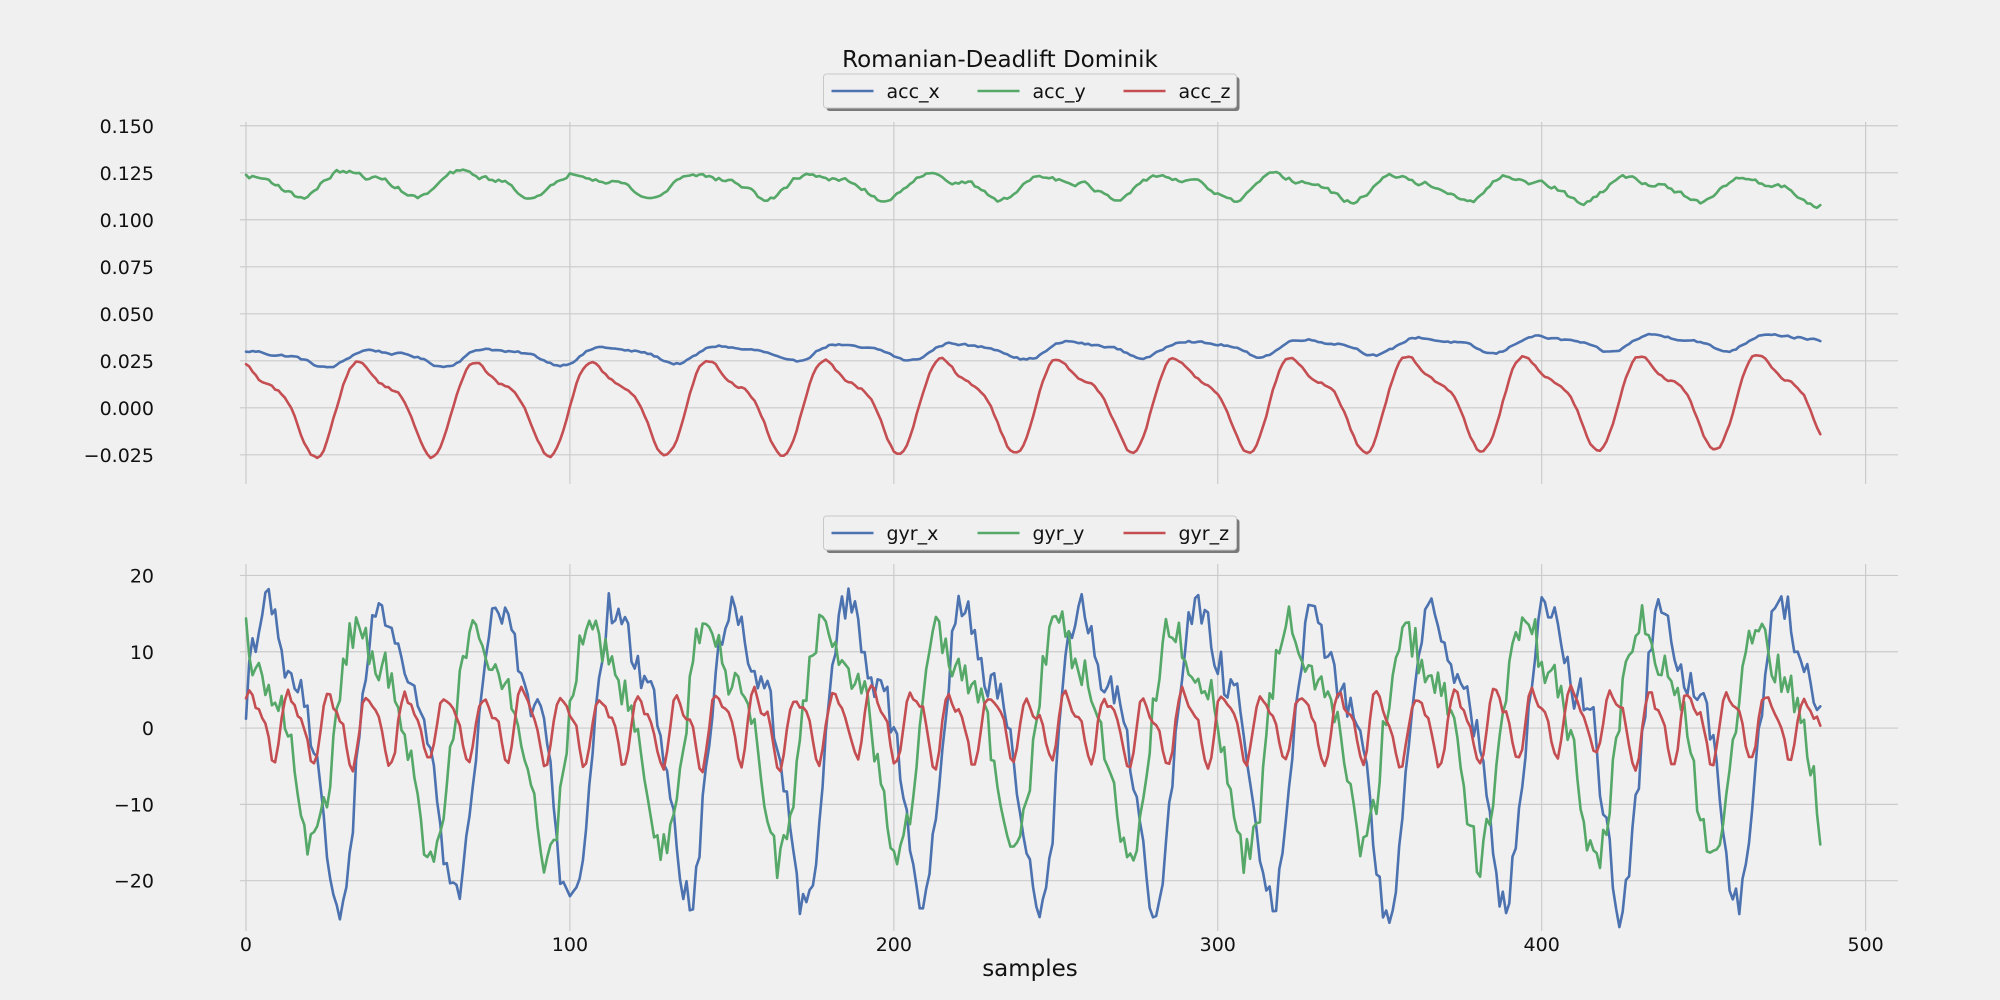 The width and height of the screenshot is (2000, 1000). Describe the element at coordinates (119, 456) in the screenshot. I see `y-tick-label: −0.025` at that location.